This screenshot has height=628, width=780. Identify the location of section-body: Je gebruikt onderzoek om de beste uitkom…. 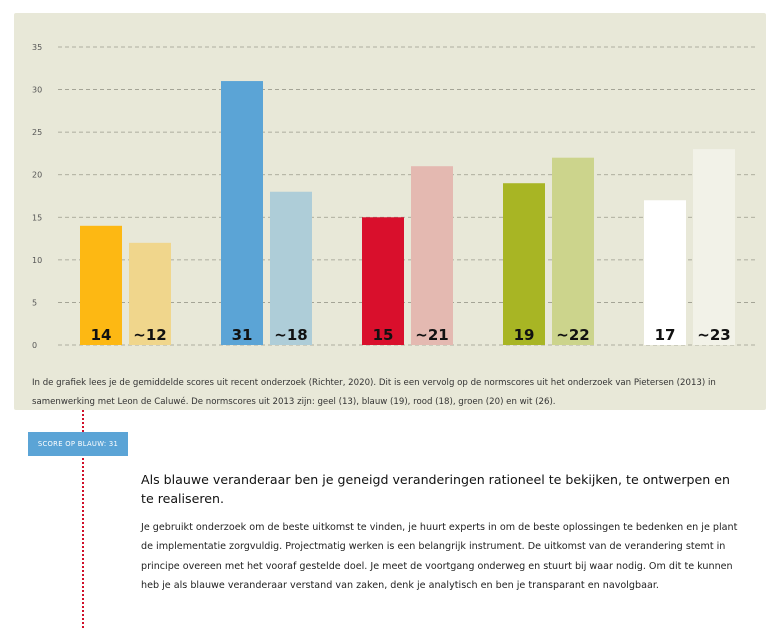
(439, 557).